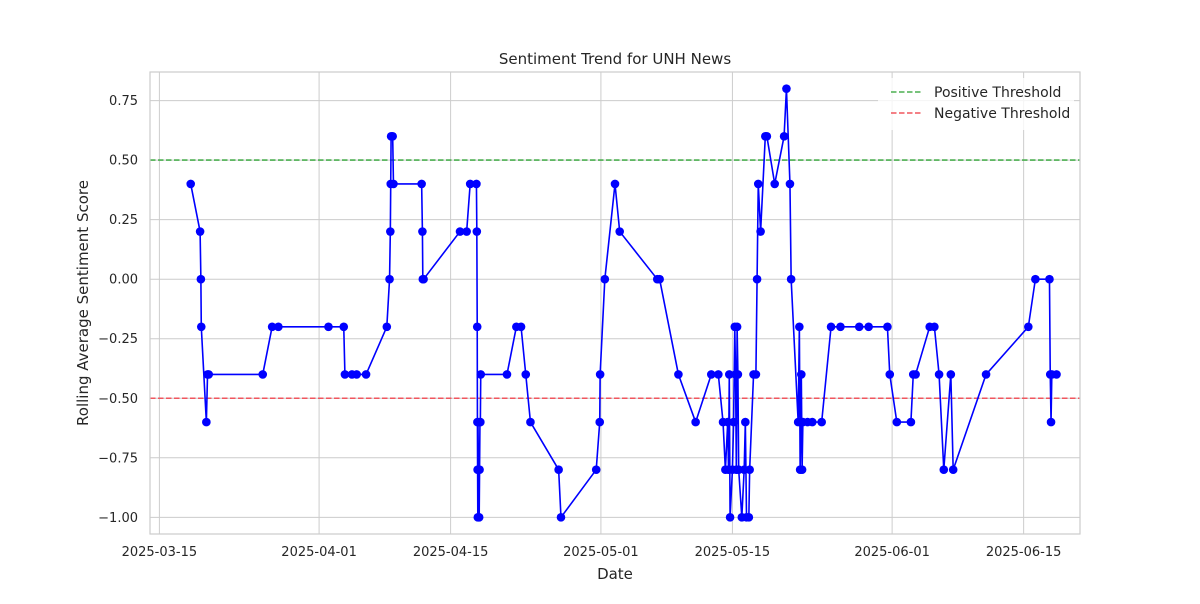 The height and width of the screenshot is (604, 1200). What do you see at coordinates (83, 303) in the screenshot?
I see `y-axis-label: Rolling Average Sentiment Score` at bounding box center [83, 303].